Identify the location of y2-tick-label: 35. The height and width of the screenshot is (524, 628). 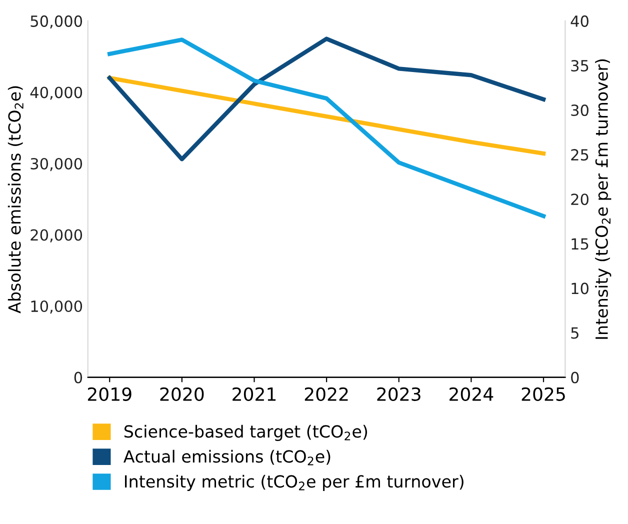
(579, 66).